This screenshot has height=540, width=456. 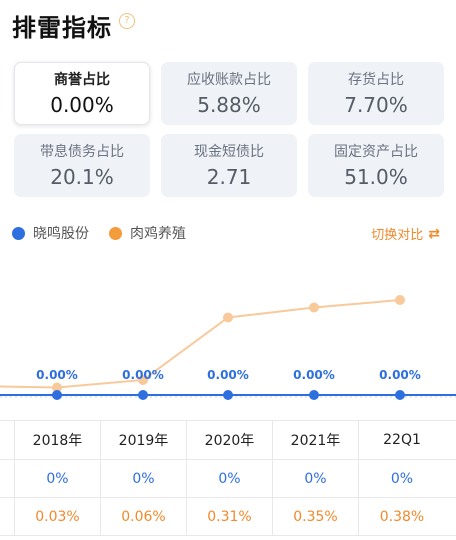 What do you see at coordinates (82, 79) in the screenshot?
I see `metric-card-label: 商誉占比` at bounding box center [82, 79].